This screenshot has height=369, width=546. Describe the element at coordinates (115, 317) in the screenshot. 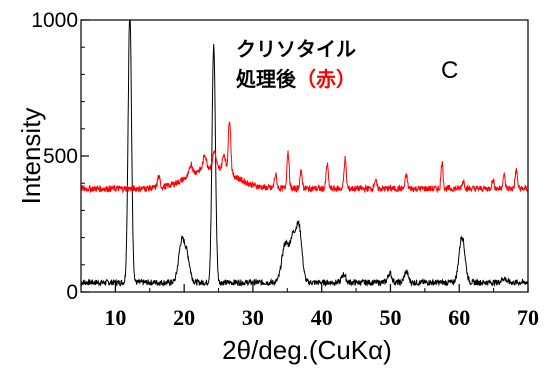

I see `x-tick-label: 10` at that location.